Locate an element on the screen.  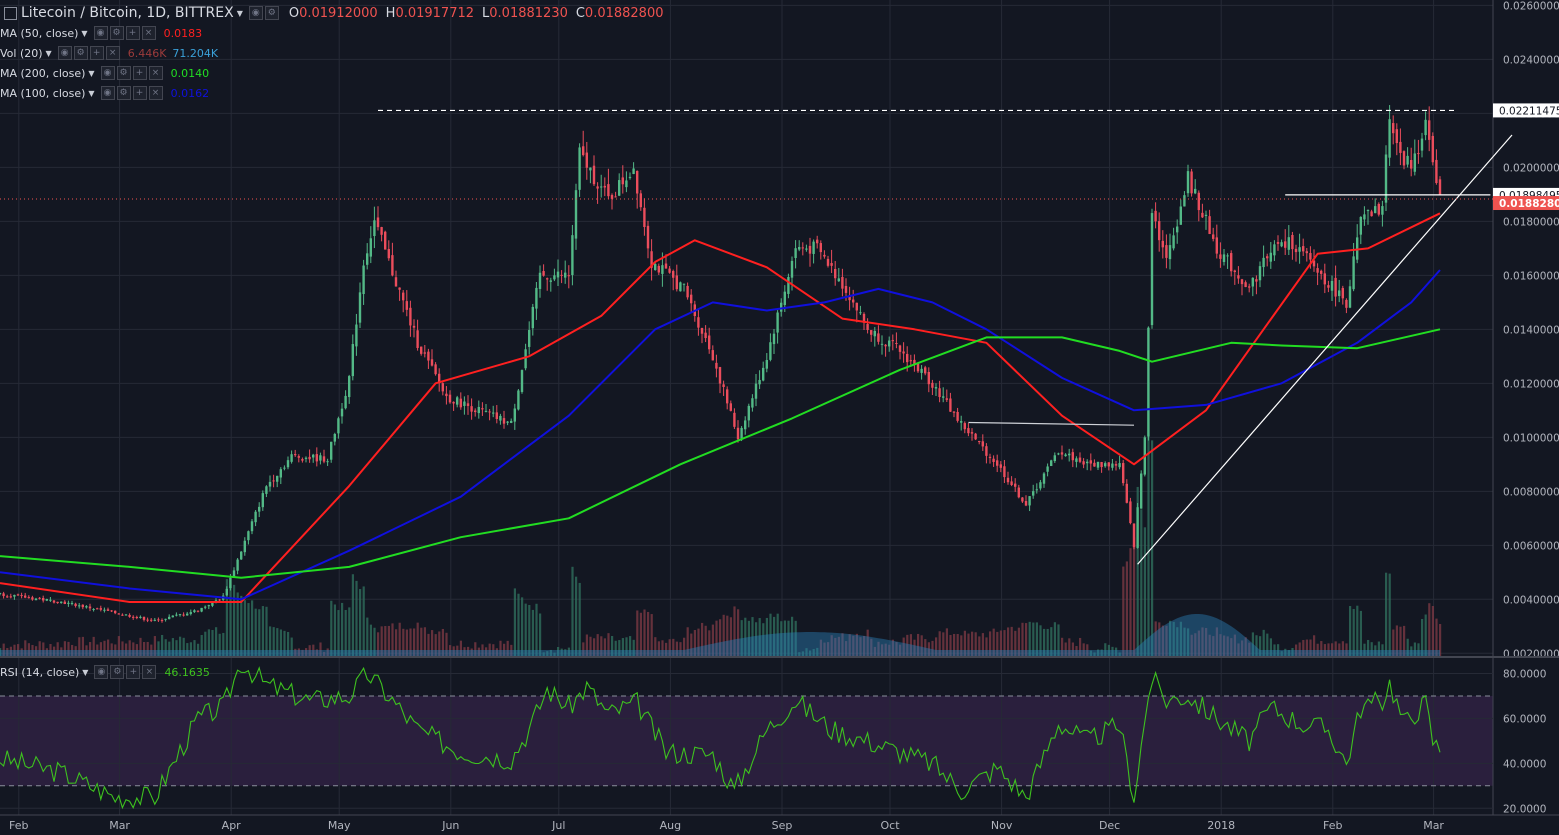
rsi-label: RSI (14, close) is located at coordinates (40, 672).